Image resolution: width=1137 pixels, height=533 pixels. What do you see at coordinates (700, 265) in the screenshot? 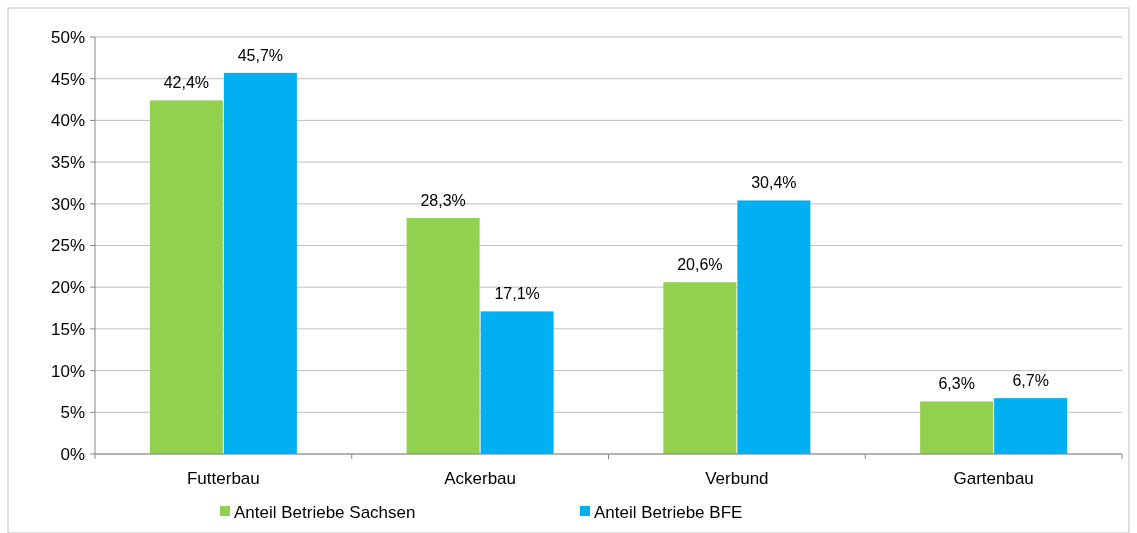
I see `data-label: 20,6%` at bounding box center [700, 265].